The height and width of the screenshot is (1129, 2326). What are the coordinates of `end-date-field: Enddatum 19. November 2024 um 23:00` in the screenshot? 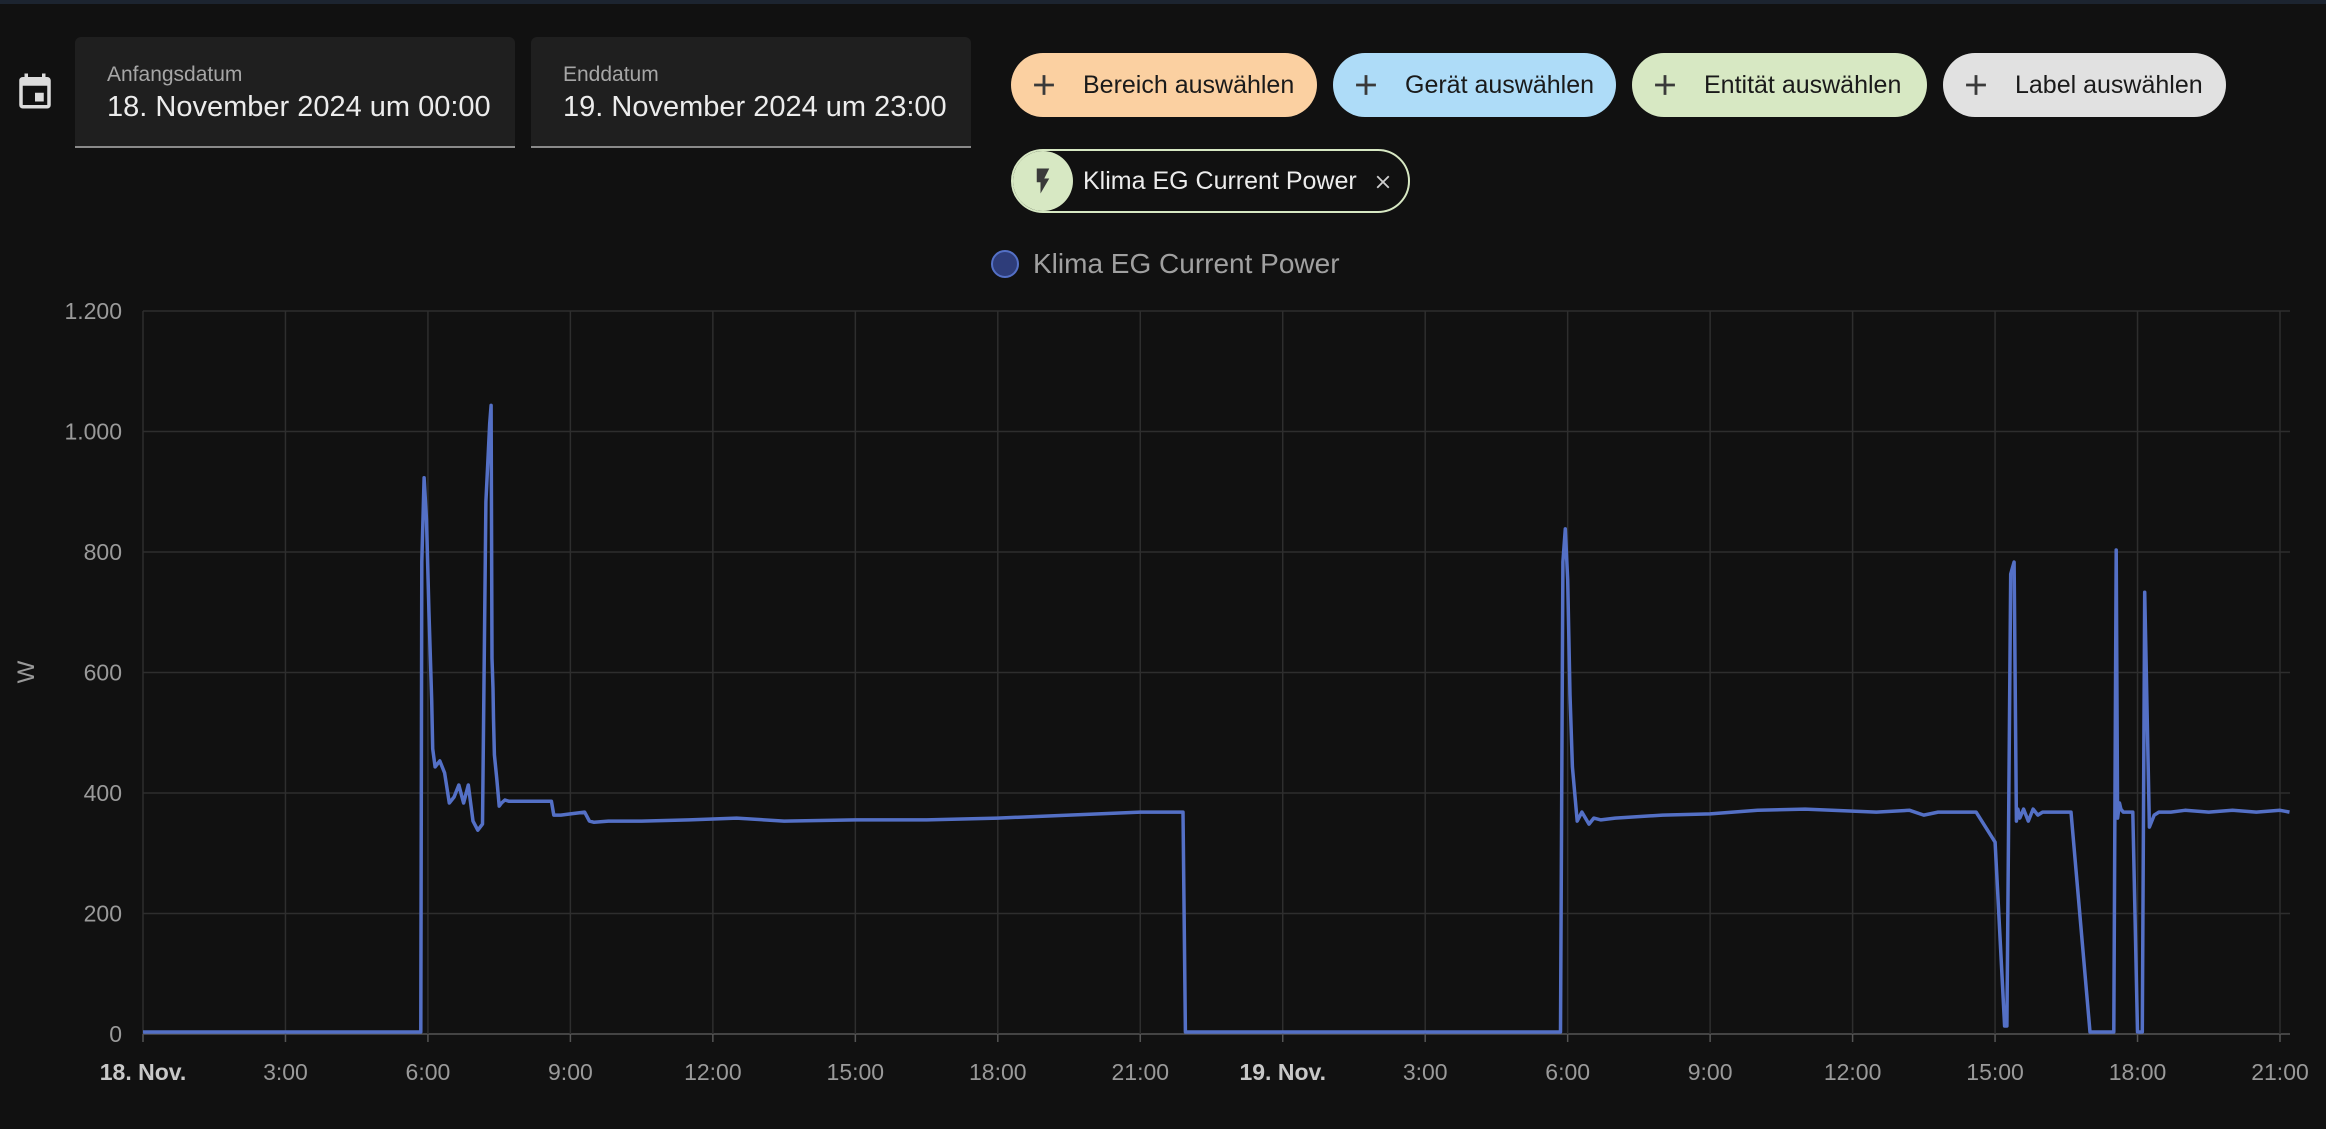 It's located at (751, 92).